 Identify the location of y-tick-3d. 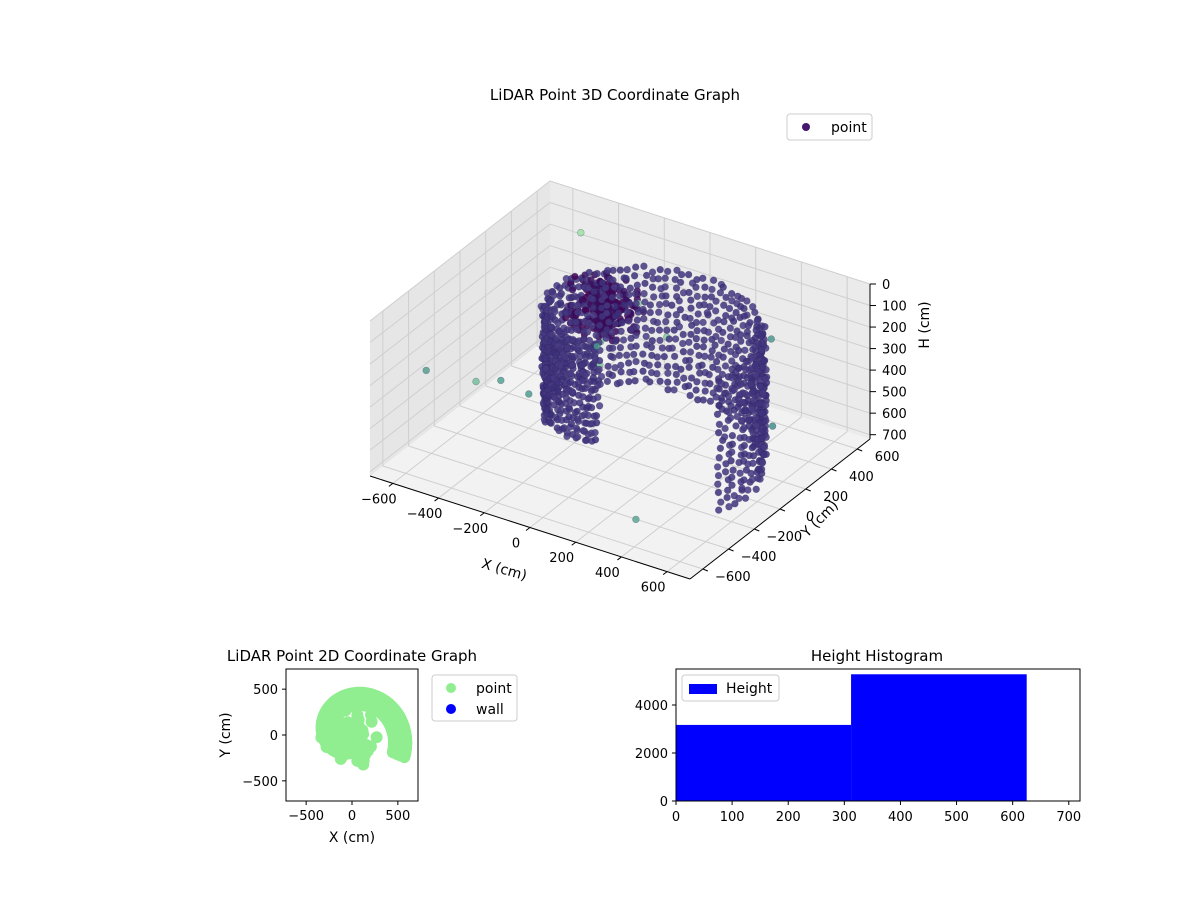
(757, 530).